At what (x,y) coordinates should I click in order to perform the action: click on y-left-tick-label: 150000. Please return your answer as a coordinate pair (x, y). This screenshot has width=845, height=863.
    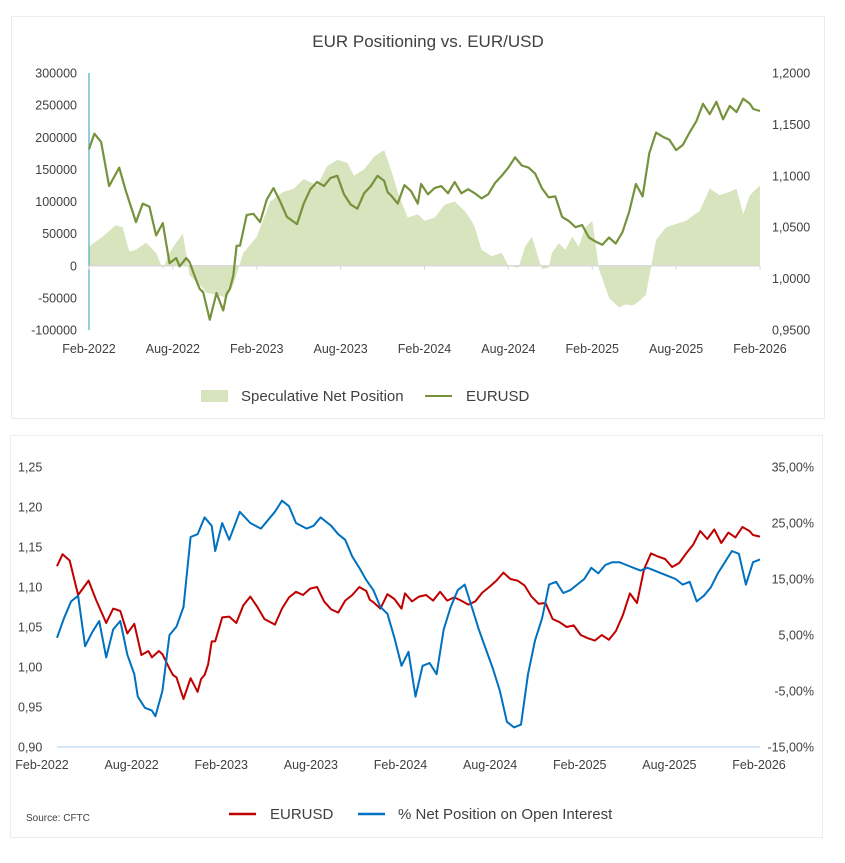
    Looking at the image, I should click on (56, 170).